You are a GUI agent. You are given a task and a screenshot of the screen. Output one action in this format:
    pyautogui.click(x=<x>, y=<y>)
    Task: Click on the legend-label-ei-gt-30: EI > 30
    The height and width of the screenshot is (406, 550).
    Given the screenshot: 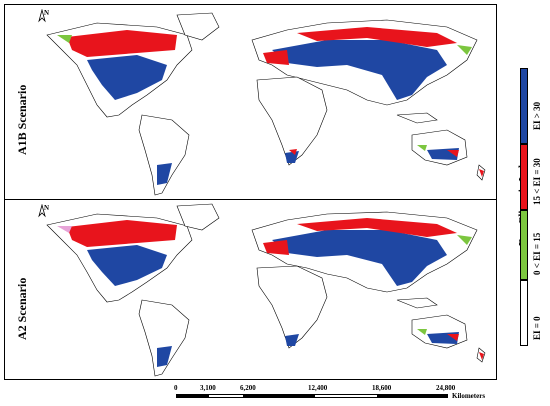 What is the action you would take?
    pyautogui.click(x=537, y=115)
    